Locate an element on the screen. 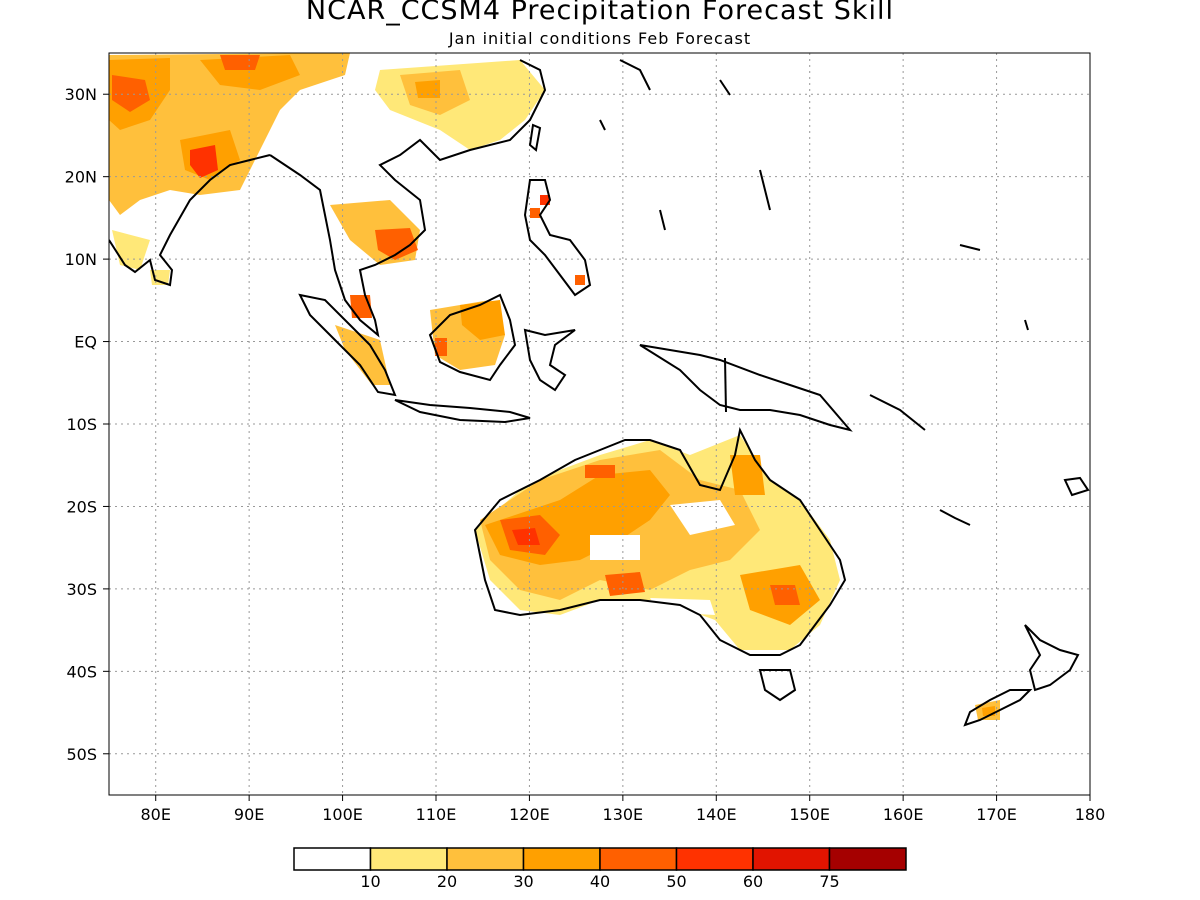 The height and width of the screenshot is (900, 1200). colorbar-label: 40 is located at coordinates (600, 881).